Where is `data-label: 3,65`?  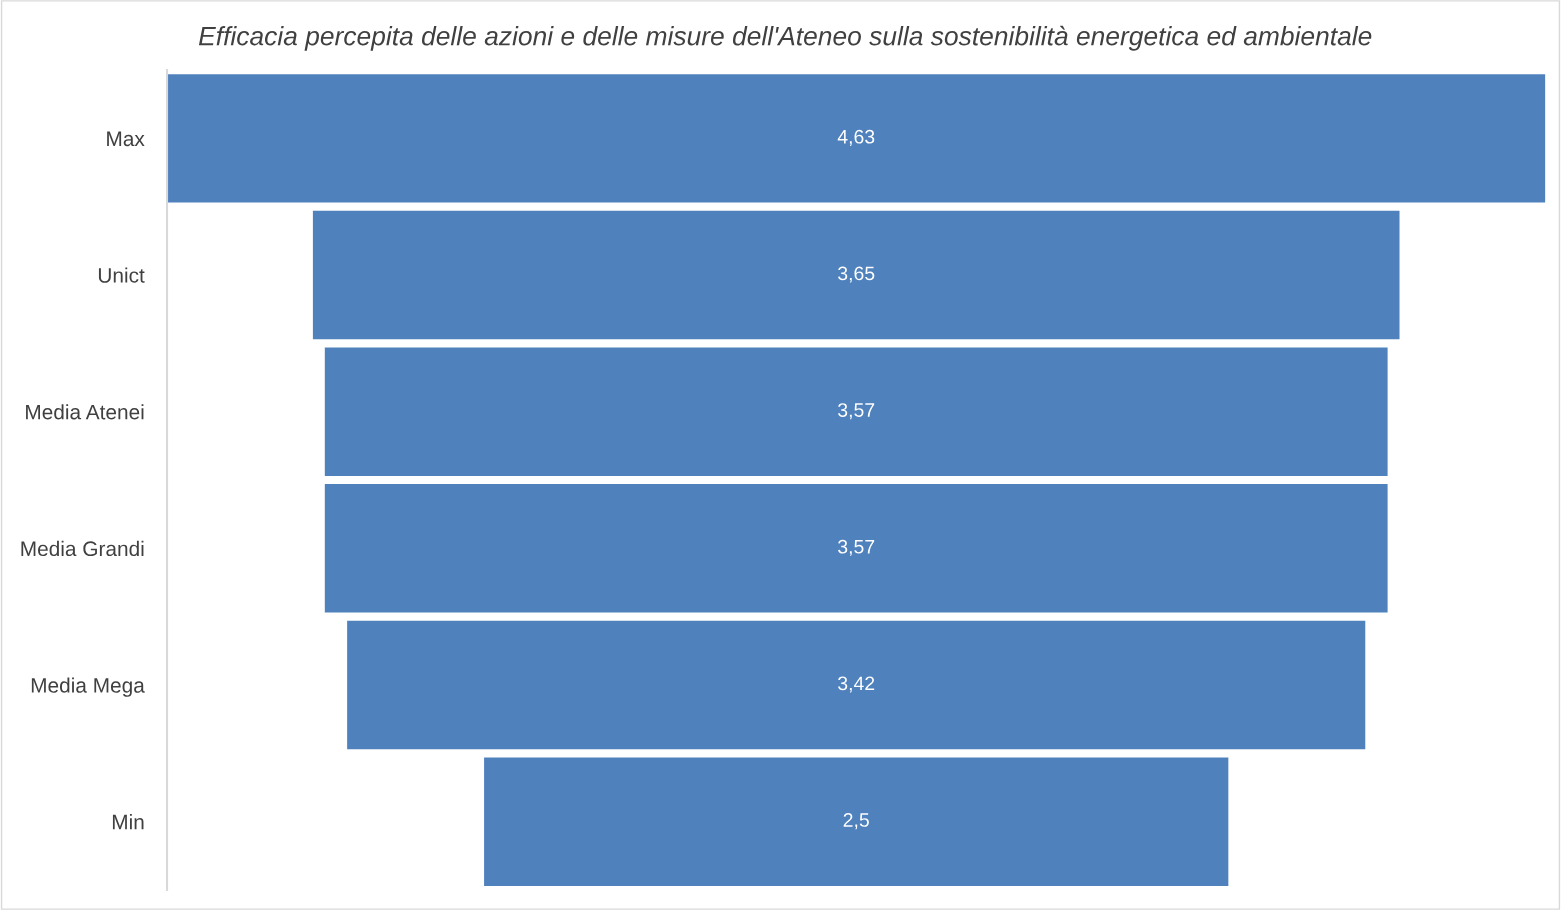 data-label: 3,65 is located at coordinates (856, 274).